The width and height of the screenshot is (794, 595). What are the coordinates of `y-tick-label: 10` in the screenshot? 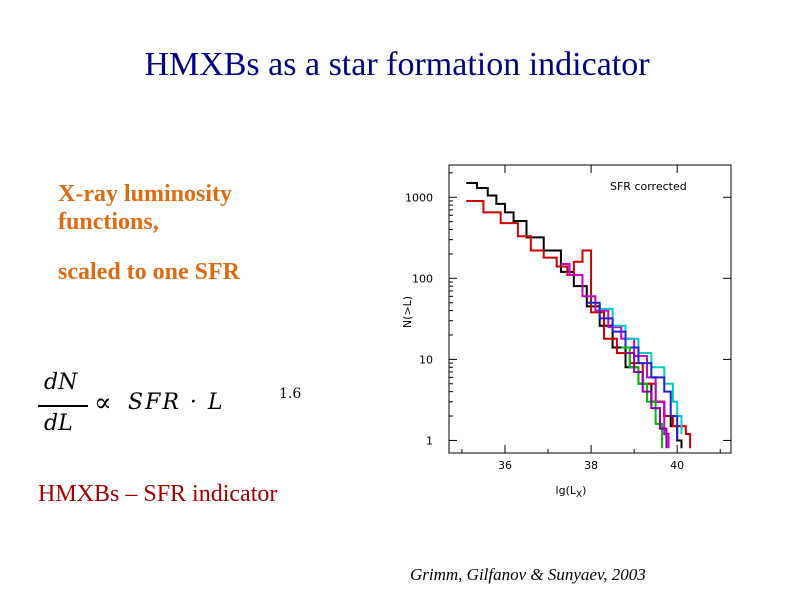 It's located at (426, 359).